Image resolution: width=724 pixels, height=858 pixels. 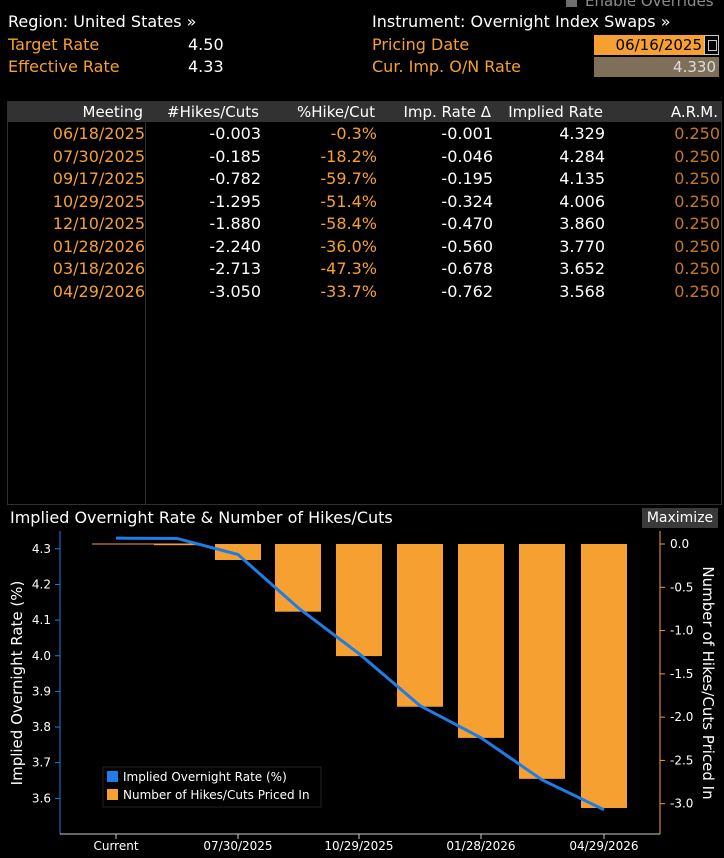 I want to click on effective-rate-value: 4.33, so click(x=206, y=66).